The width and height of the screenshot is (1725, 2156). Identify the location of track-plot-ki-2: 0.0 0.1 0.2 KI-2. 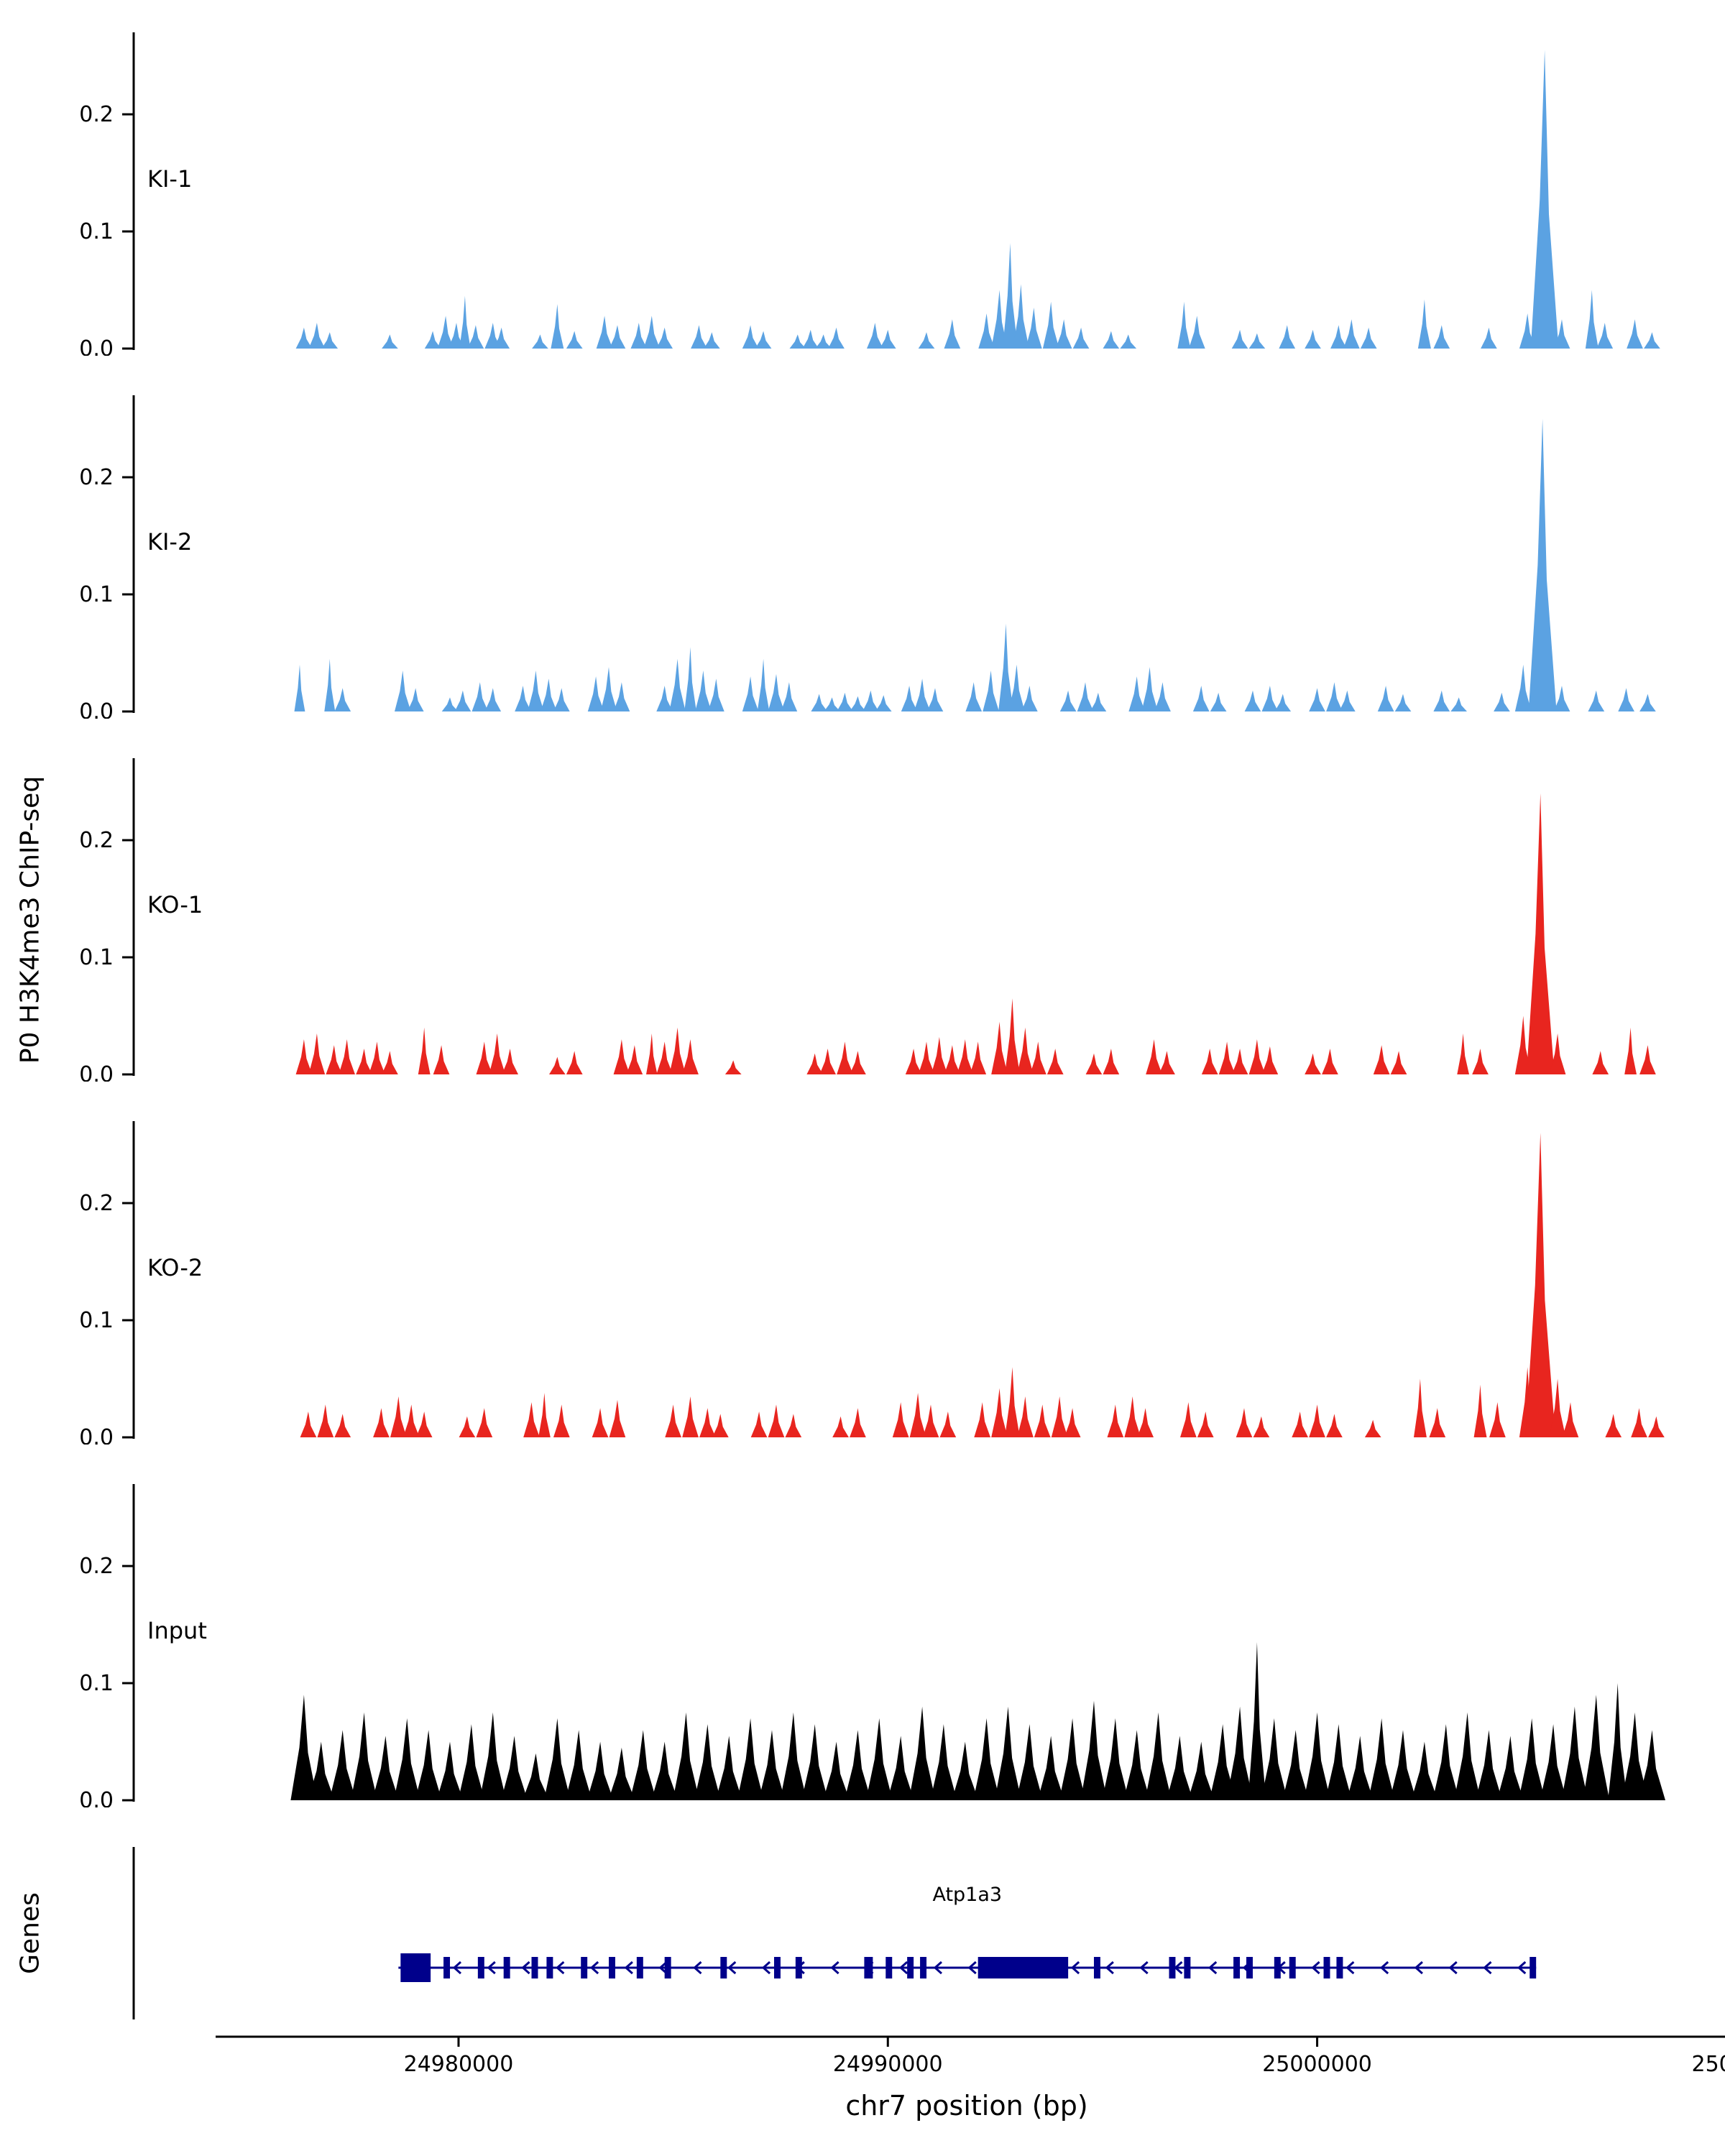
(867, 557).